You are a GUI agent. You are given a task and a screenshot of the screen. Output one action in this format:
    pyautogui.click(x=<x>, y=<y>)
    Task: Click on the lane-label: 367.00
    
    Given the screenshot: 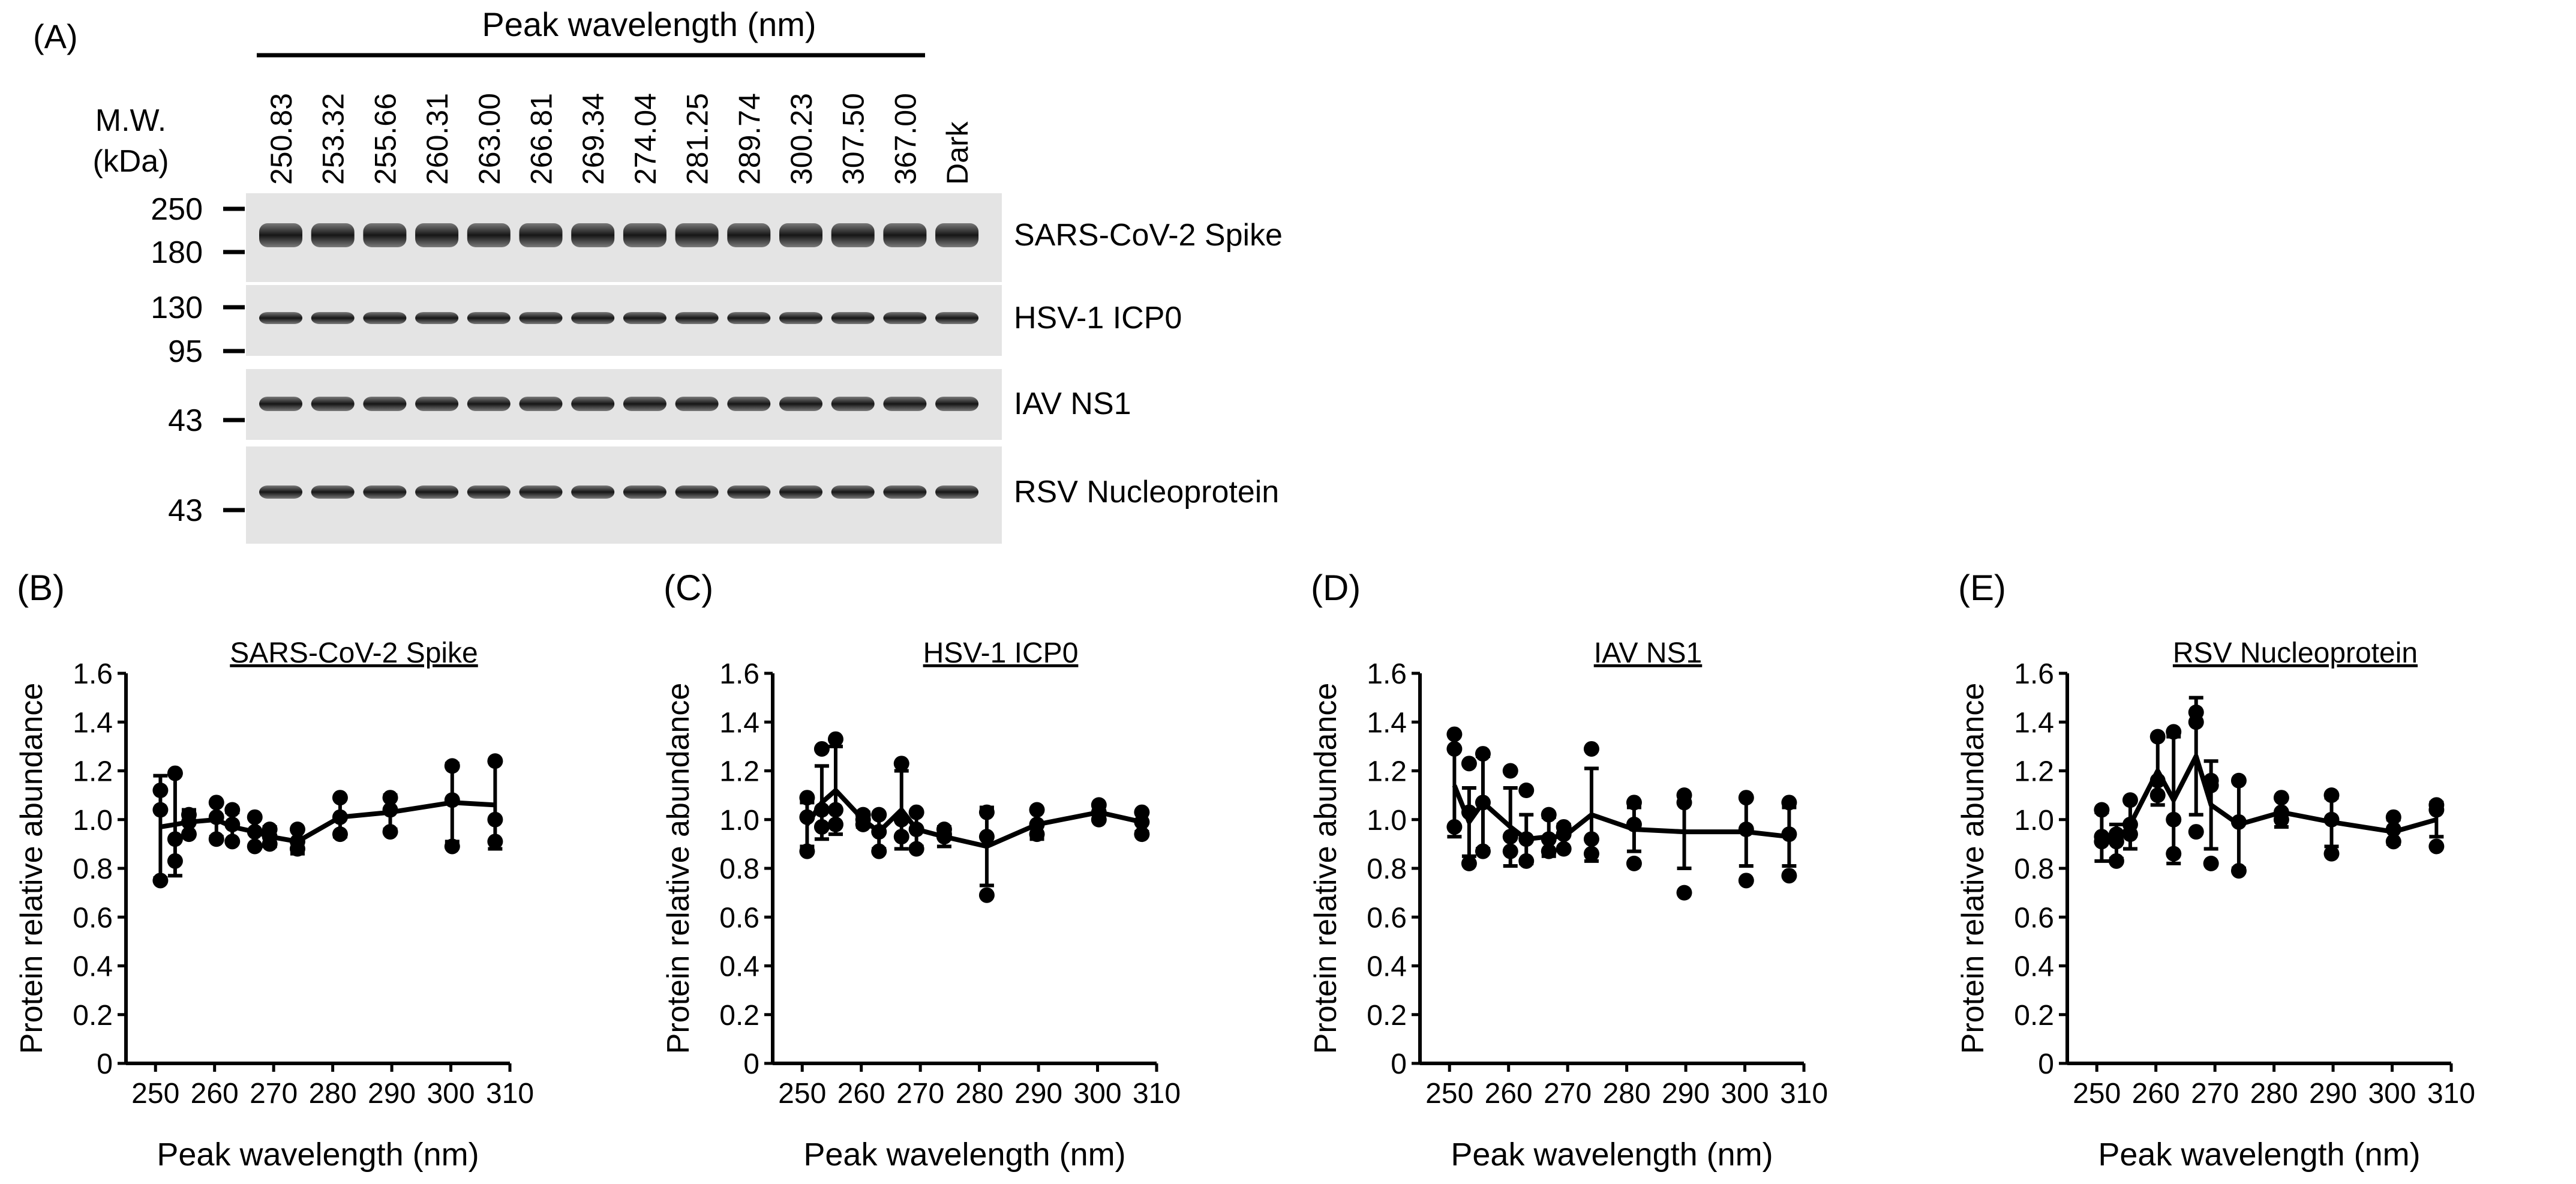 What is the action you would take?
    pyautogui.click(x=905, y=139)
    